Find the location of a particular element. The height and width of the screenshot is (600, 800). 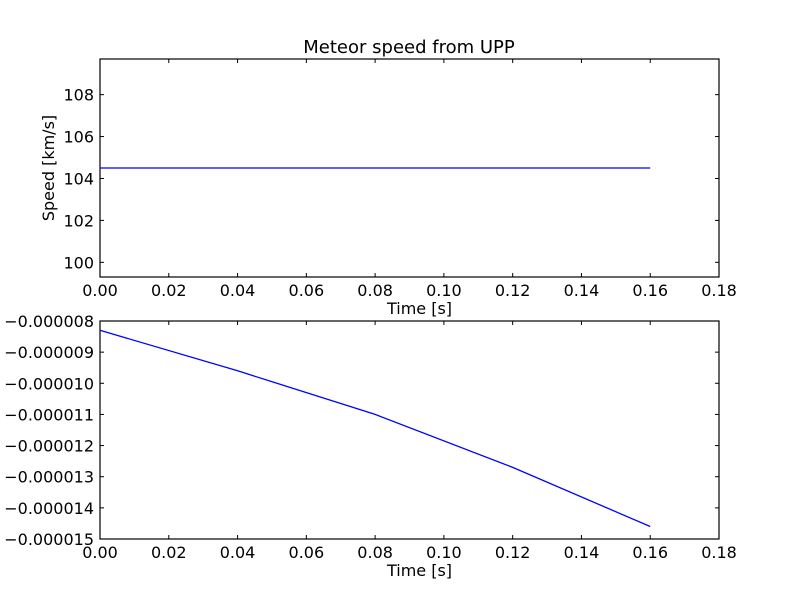

speed-x-tick-label: 0.06 is located at coordinates (307, 290).